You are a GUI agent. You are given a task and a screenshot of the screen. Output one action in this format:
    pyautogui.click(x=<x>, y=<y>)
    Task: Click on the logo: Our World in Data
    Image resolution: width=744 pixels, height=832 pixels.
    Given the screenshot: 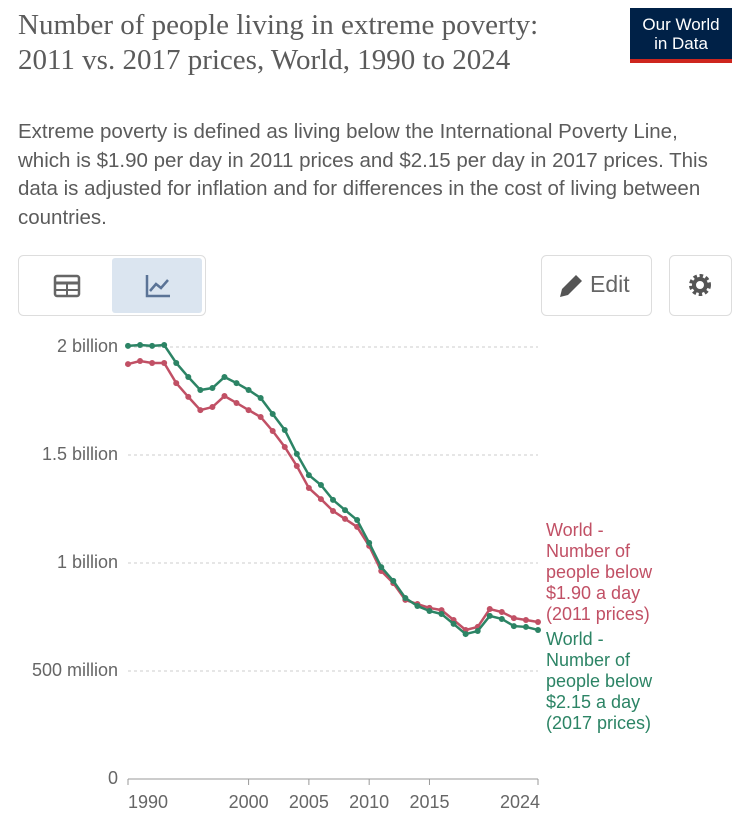 What is the action you would take?
    pyautogui.click(x=681, y=35)
    